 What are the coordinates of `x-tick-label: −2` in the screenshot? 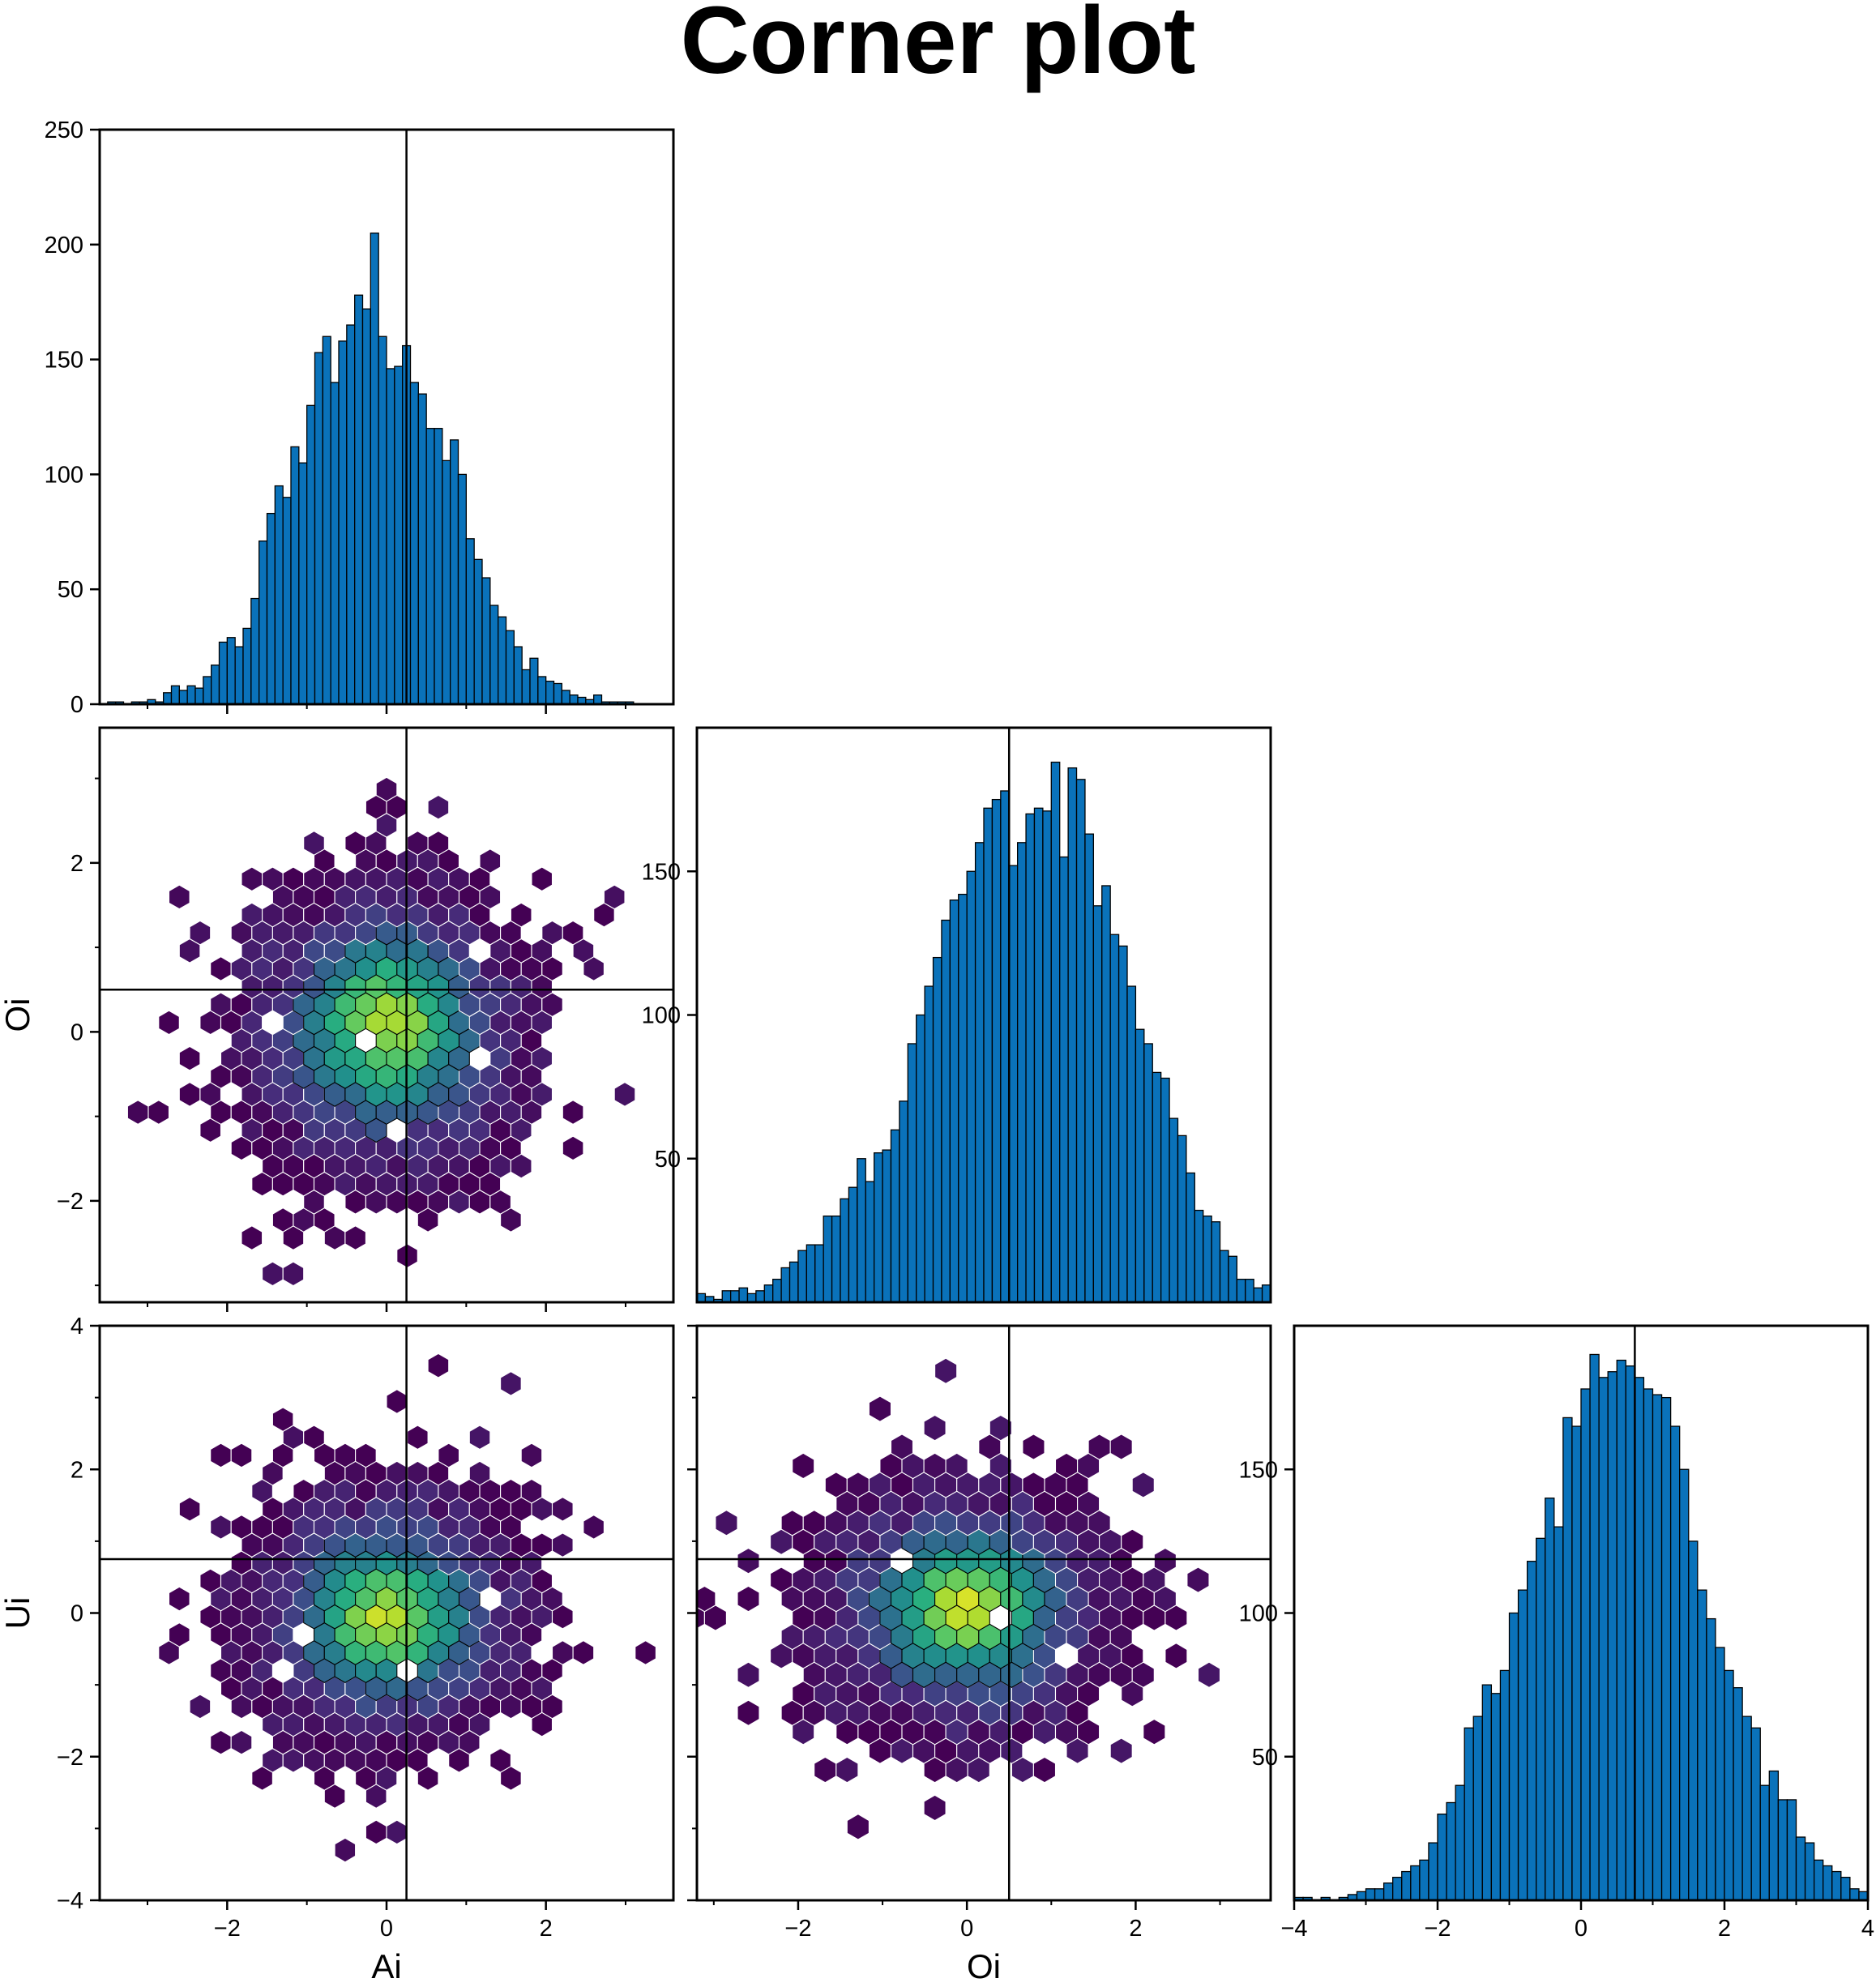 It's located at (227, 1929).